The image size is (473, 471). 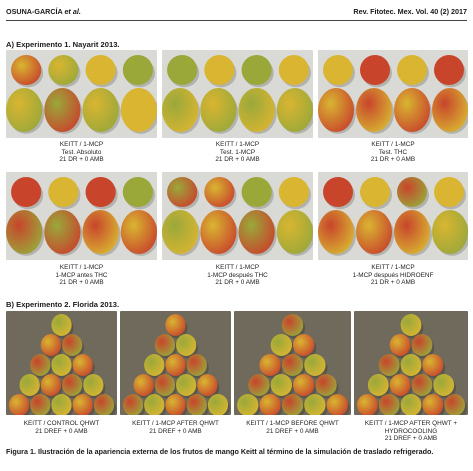 What do you see at coordinates (237, 94) in the screenshot?
I see `photo-a2` at bounding box center [237, 94].